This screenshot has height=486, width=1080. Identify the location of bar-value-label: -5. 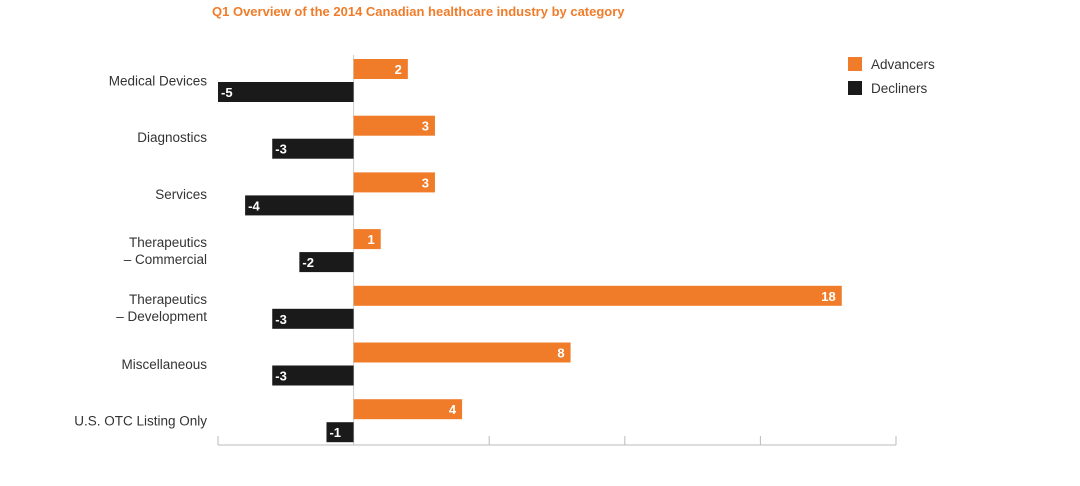
(227, 92).